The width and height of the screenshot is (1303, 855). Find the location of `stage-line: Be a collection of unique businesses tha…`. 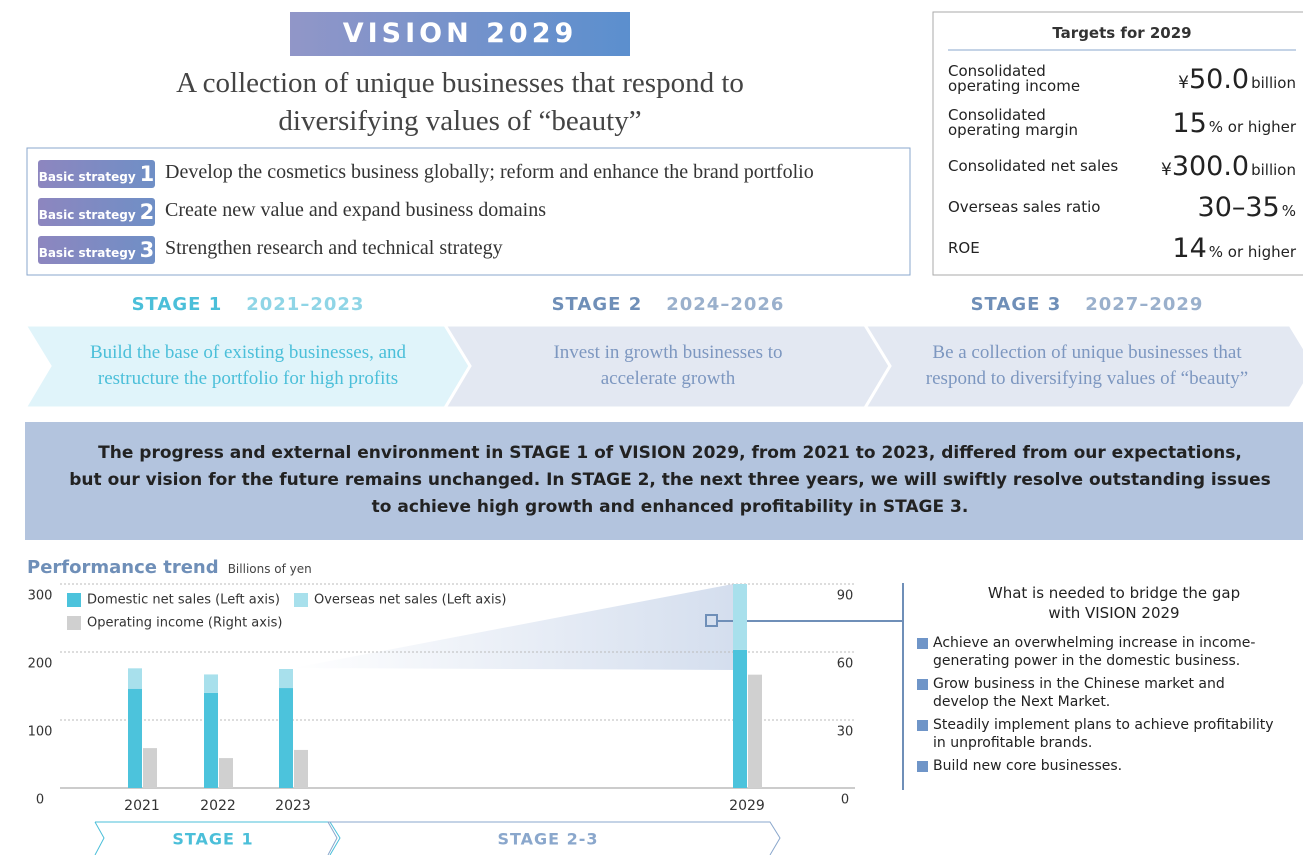

stage-line: Be a collection of unique businesses tha… is located at coordinates (1085, 353).